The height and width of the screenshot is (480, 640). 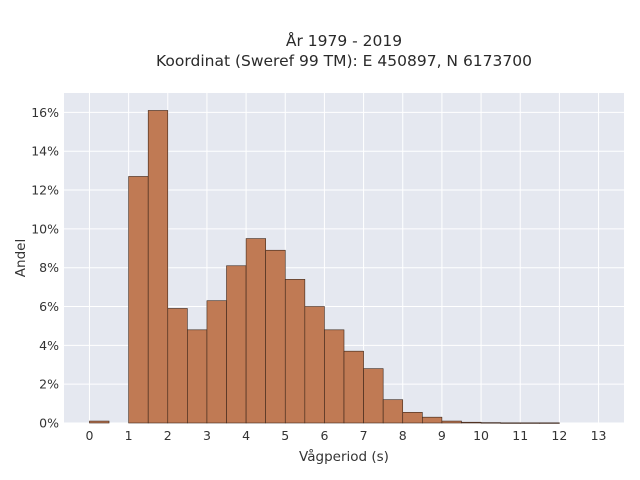 I want to click on y-tick-label: 8%, so click(x=49, y=267).